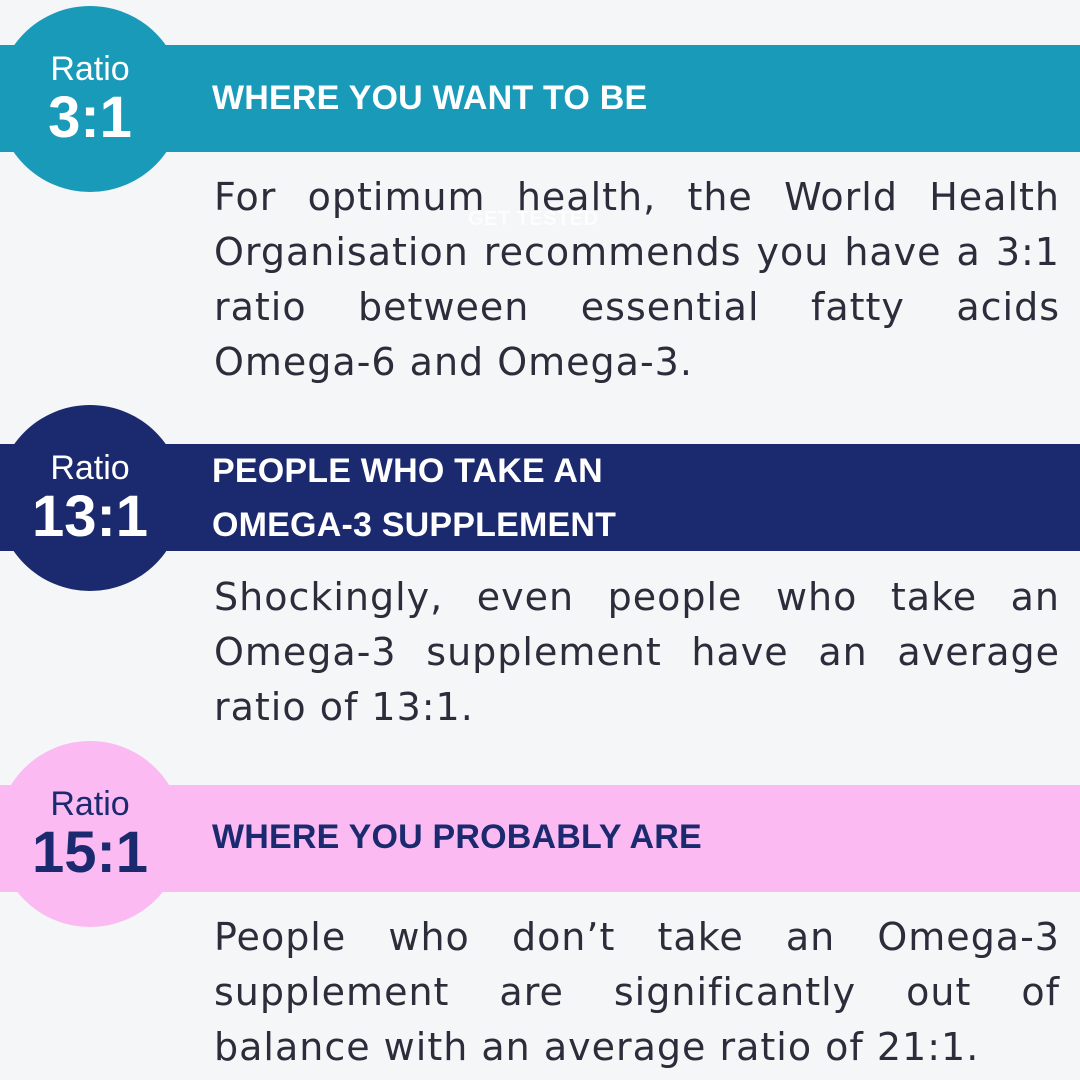 The width and height of the screenshot is (1080, 1080). Describe the element at coordinates (457, 837) in the screenshot. I see `section-3-heading: WHERE YOU PROBABLY ARE` at that location.